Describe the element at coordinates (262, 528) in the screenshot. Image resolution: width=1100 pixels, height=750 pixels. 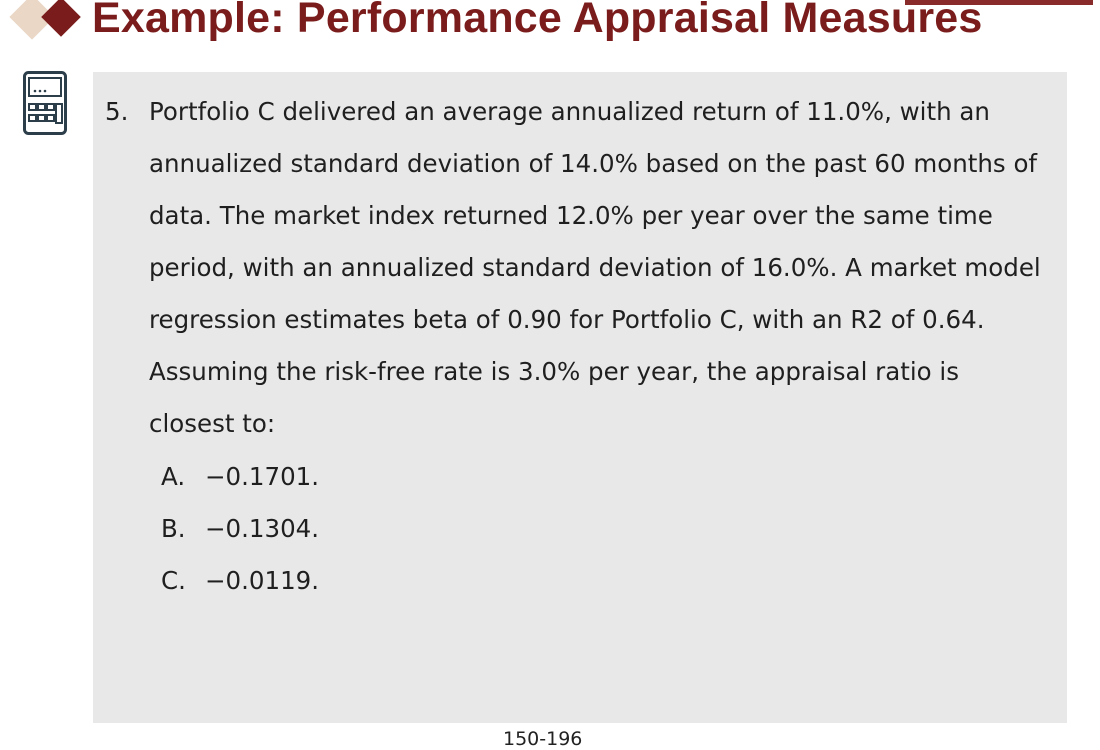
I see `option-value: −0.1304.` at that location.